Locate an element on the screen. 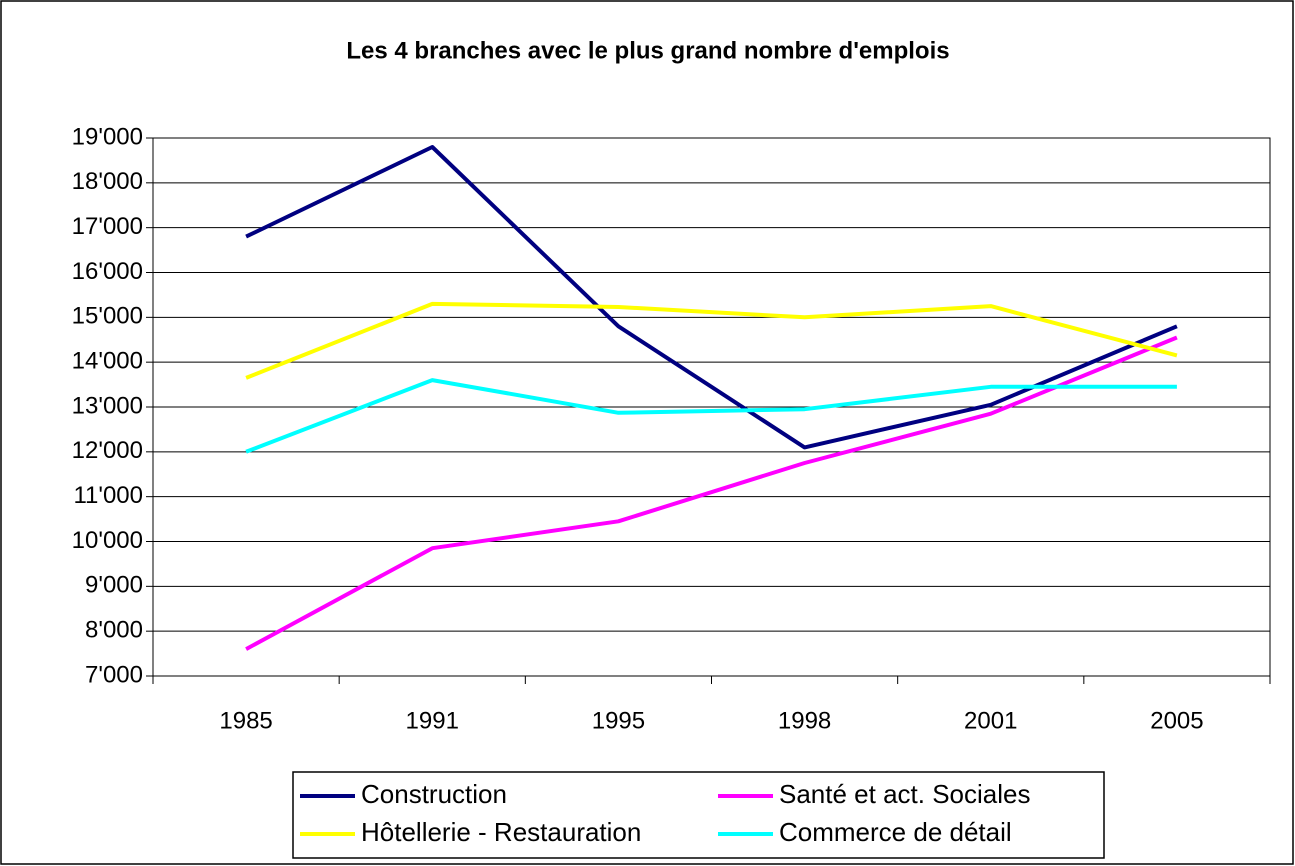 The height and width of the screenshot is (866, 1295). legend-label: Santé et act. Sociales is located at coordinates (904, 794).